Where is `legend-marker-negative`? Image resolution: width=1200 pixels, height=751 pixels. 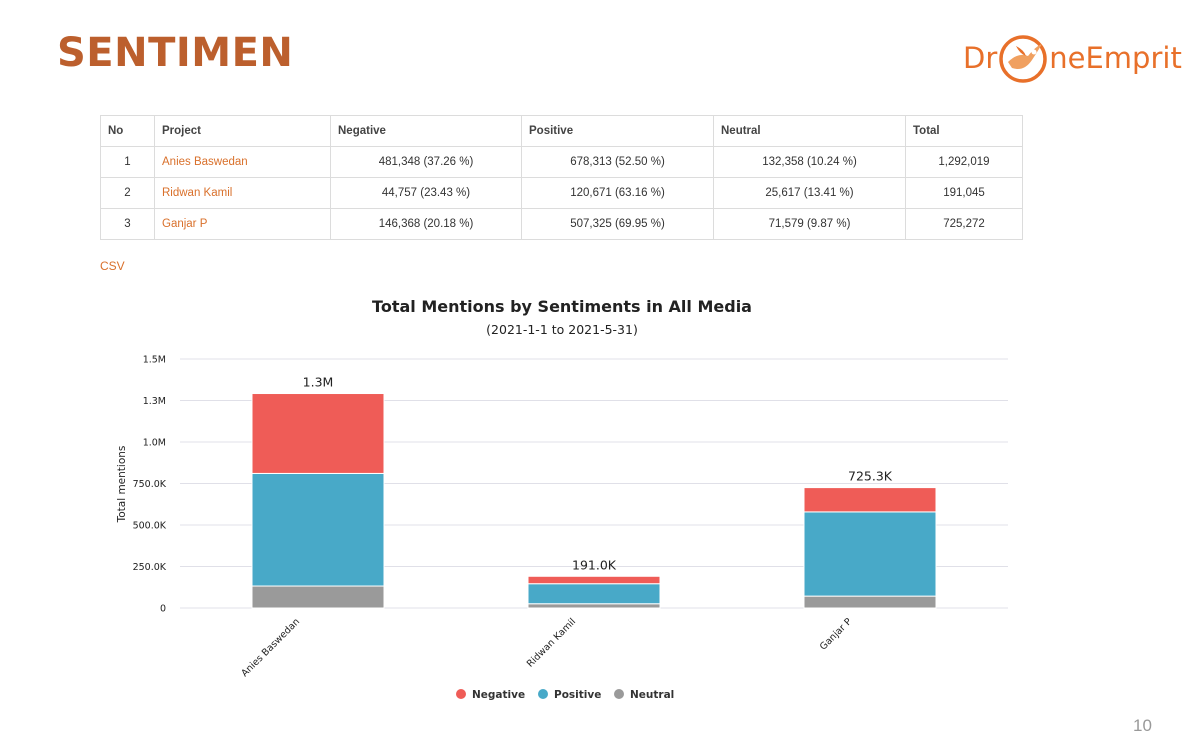
legend-marker-negative is located at coordinates (461, 694).